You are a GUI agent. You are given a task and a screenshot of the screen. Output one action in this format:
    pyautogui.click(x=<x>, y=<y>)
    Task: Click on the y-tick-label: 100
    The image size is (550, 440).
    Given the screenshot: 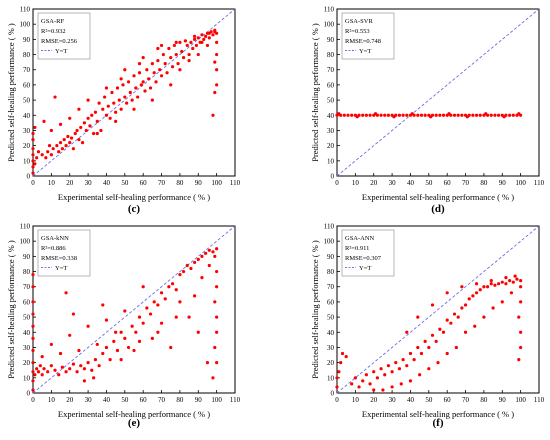 What is the action you would take?
    pyautogui.click(x=25, y=25)
    